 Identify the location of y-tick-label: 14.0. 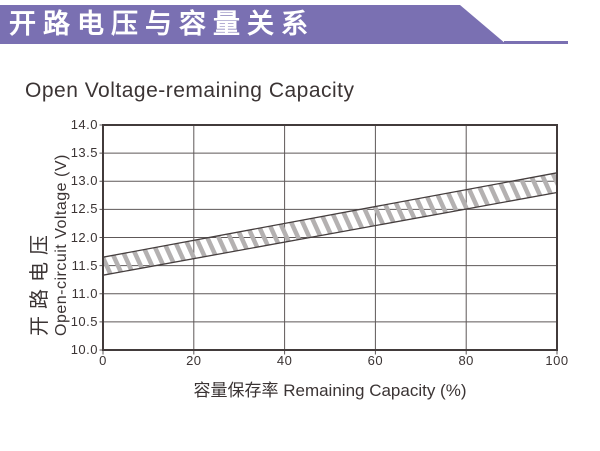
(84, 124).